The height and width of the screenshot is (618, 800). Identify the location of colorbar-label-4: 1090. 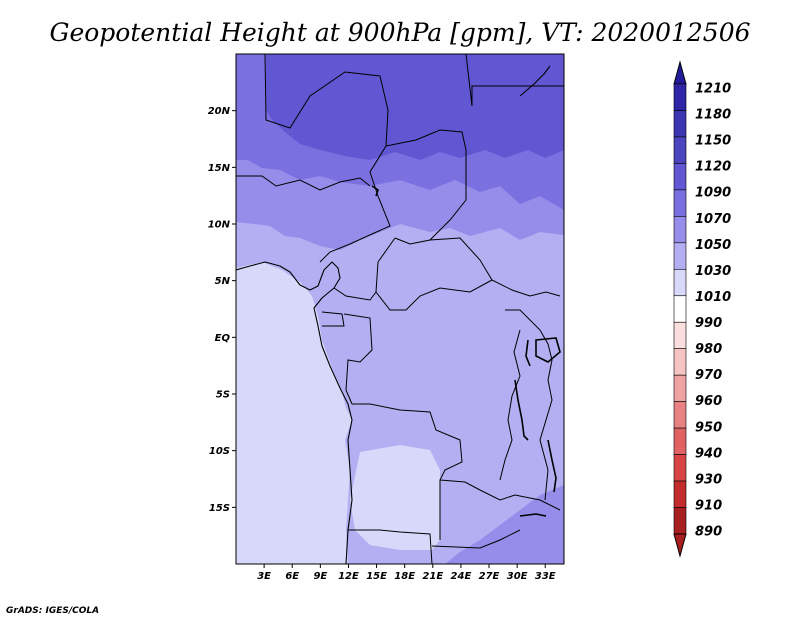
(713, 193).